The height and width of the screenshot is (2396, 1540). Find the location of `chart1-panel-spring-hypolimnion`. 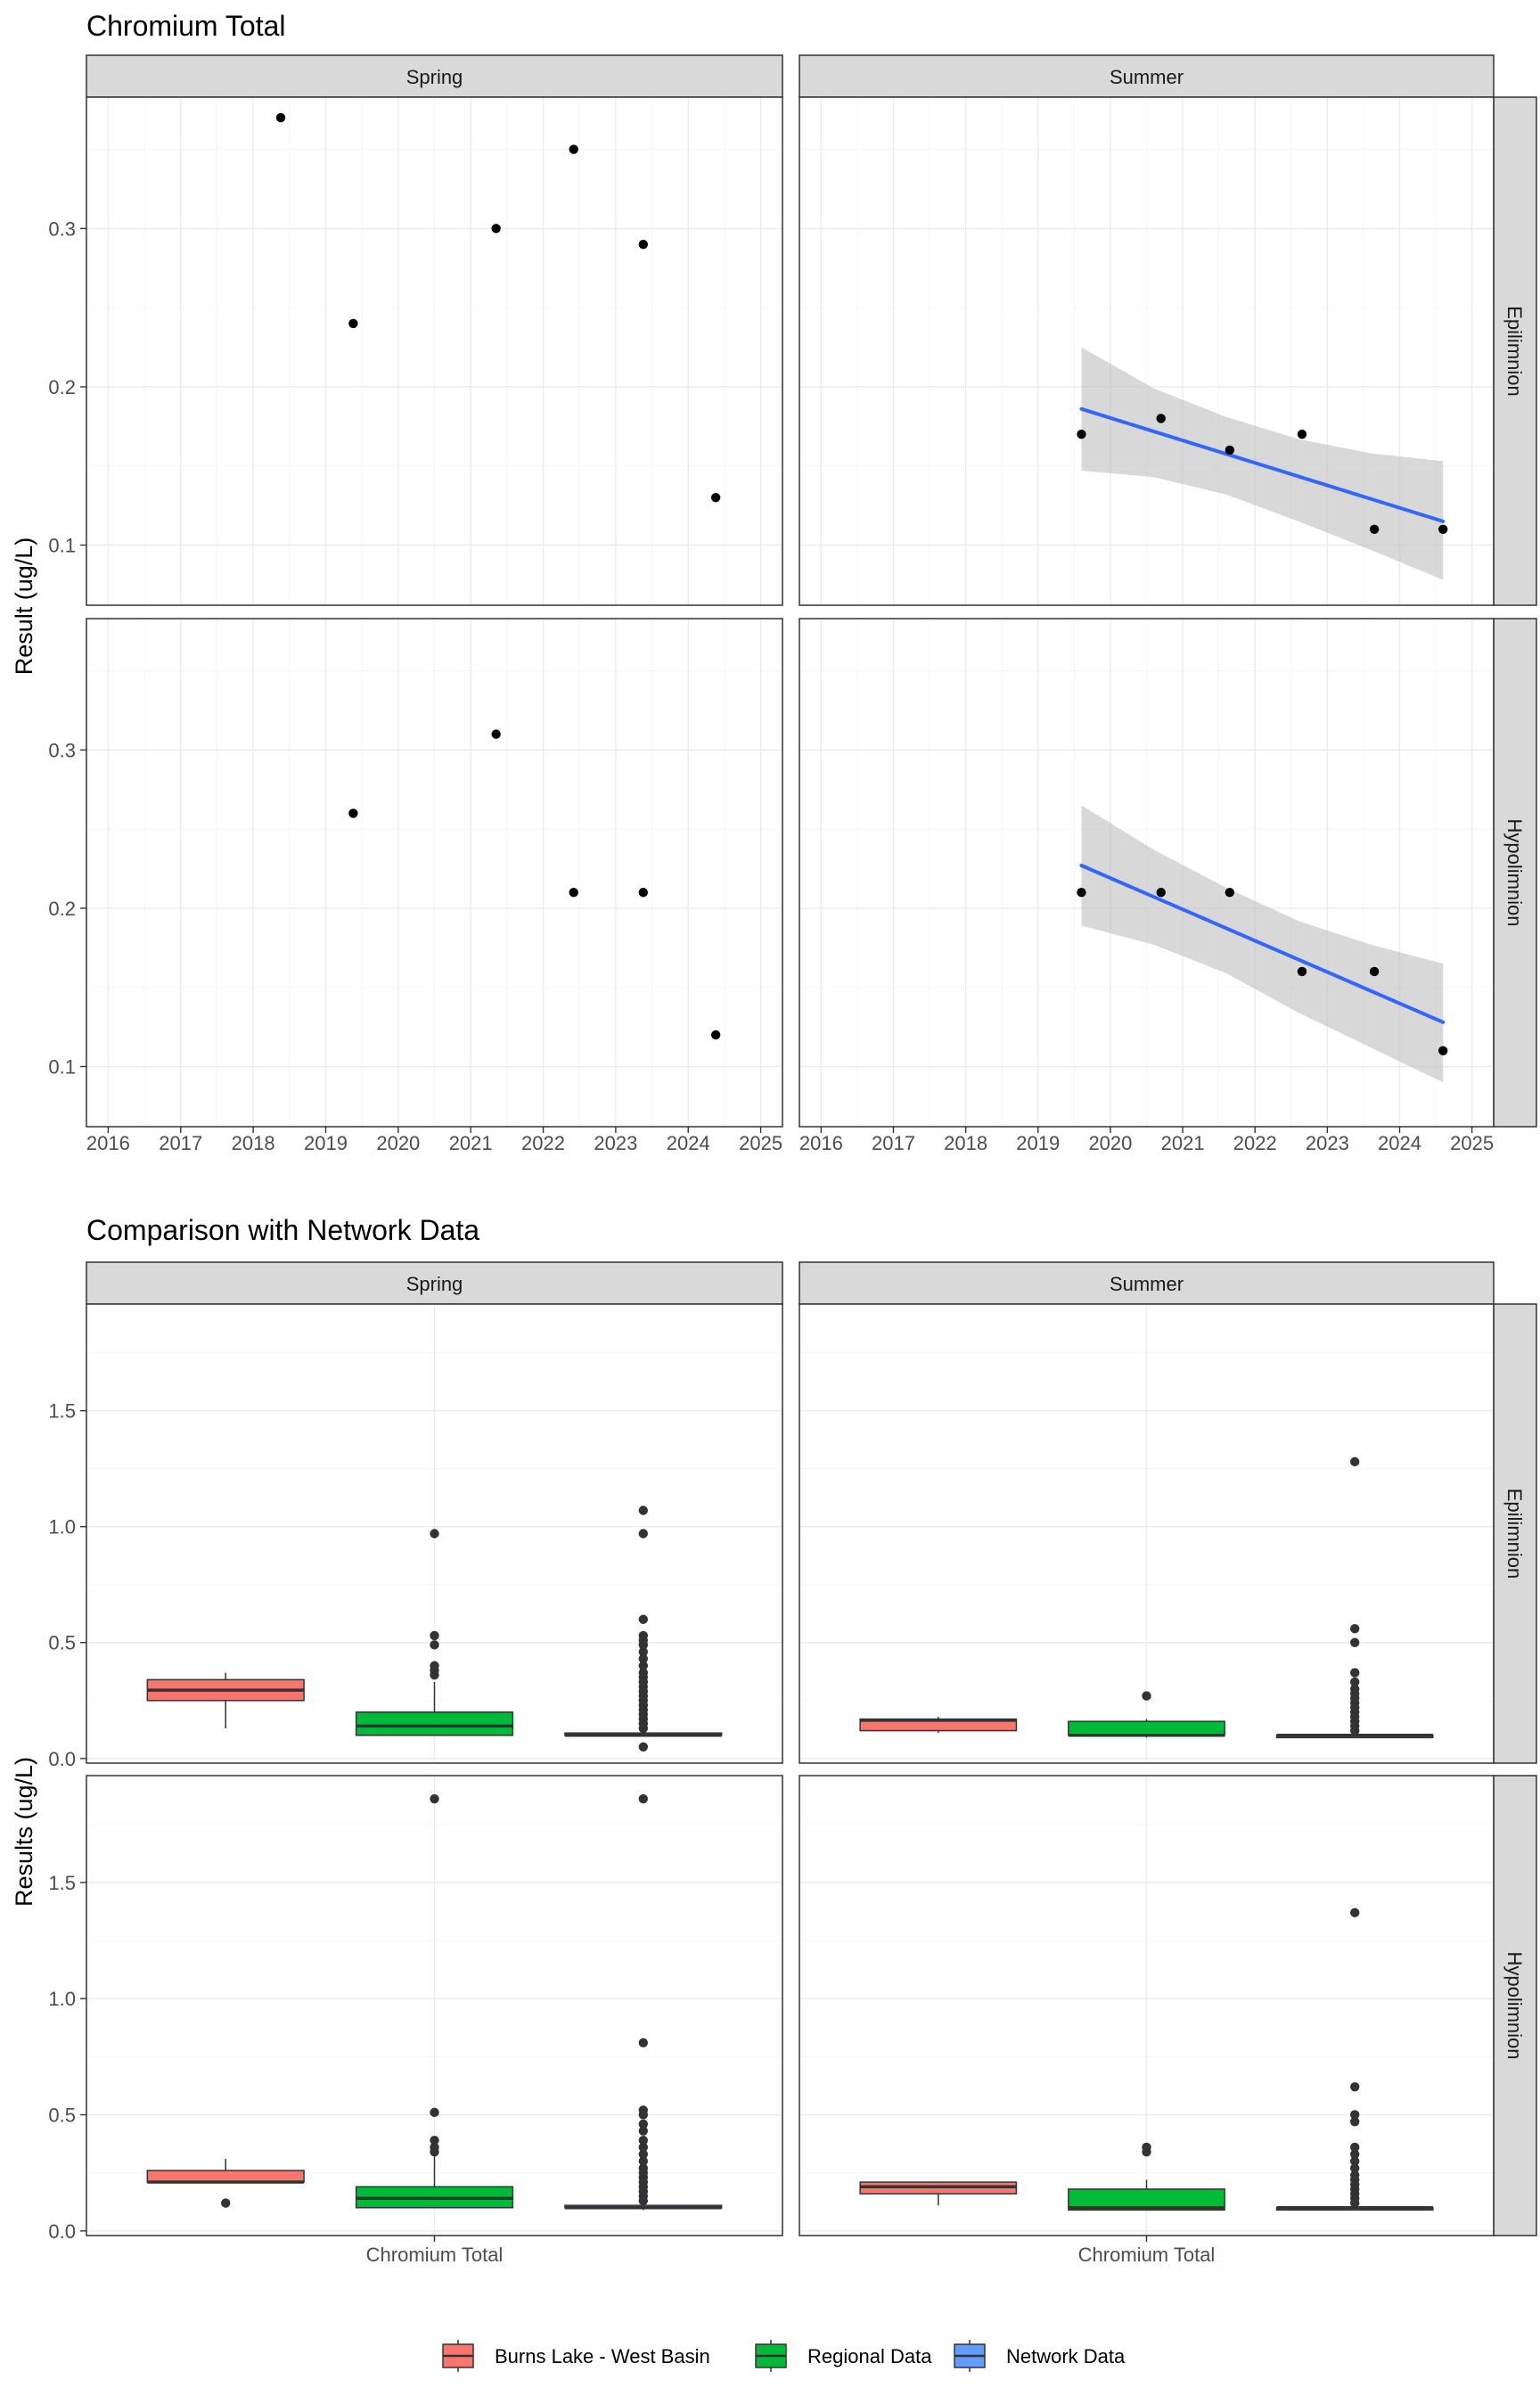

chart1-panel-spring-hypolimnion is located at coordinates (434, 873).